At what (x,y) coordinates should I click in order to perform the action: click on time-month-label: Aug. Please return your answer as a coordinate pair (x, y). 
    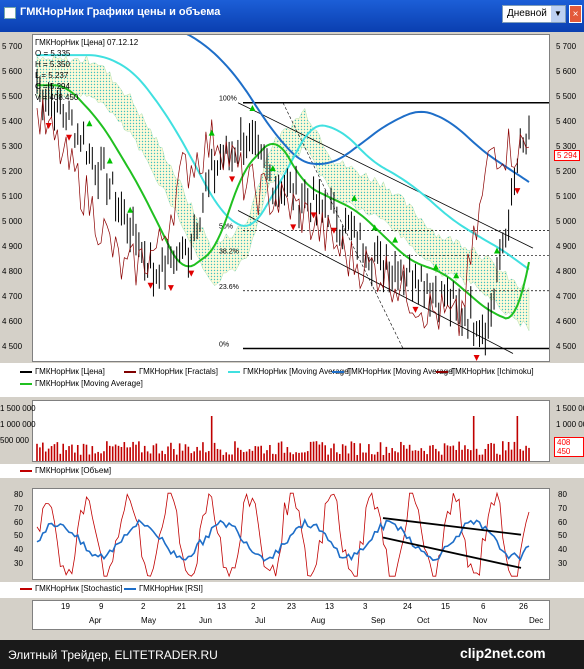
    Looking at the image, I should click on (318, 620).